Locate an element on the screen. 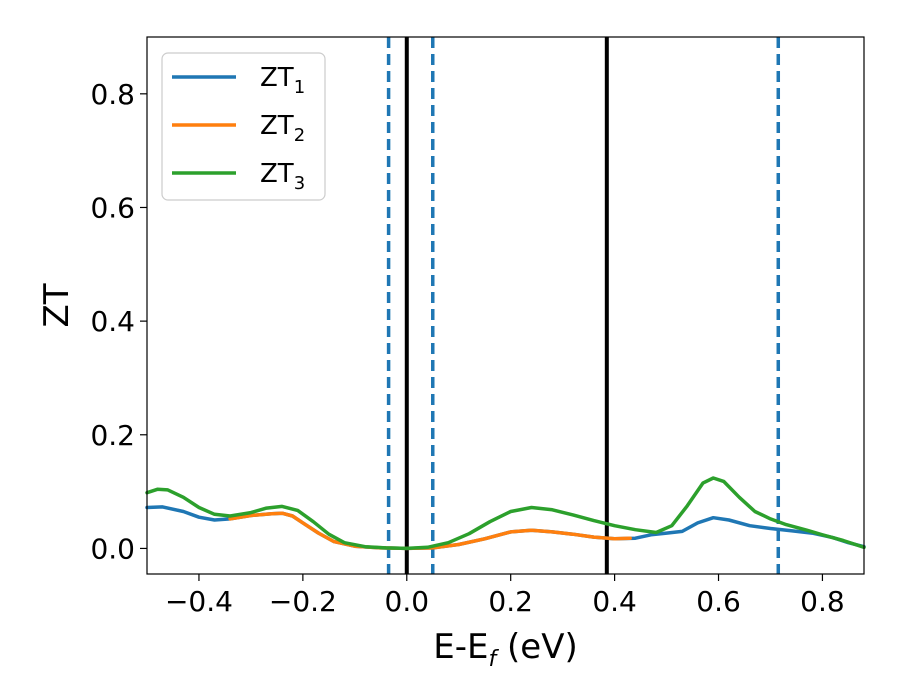  y-axis-ticks: 0.0 0.2 0.4 0.6 0.8 is located at coordinates (118, 321).